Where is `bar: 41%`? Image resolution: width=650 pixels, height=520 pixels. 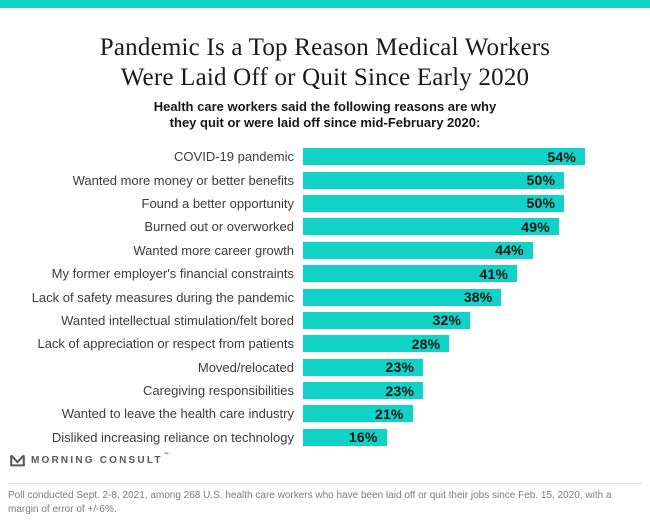
bar: 41% is located at coordinates (410, 274).